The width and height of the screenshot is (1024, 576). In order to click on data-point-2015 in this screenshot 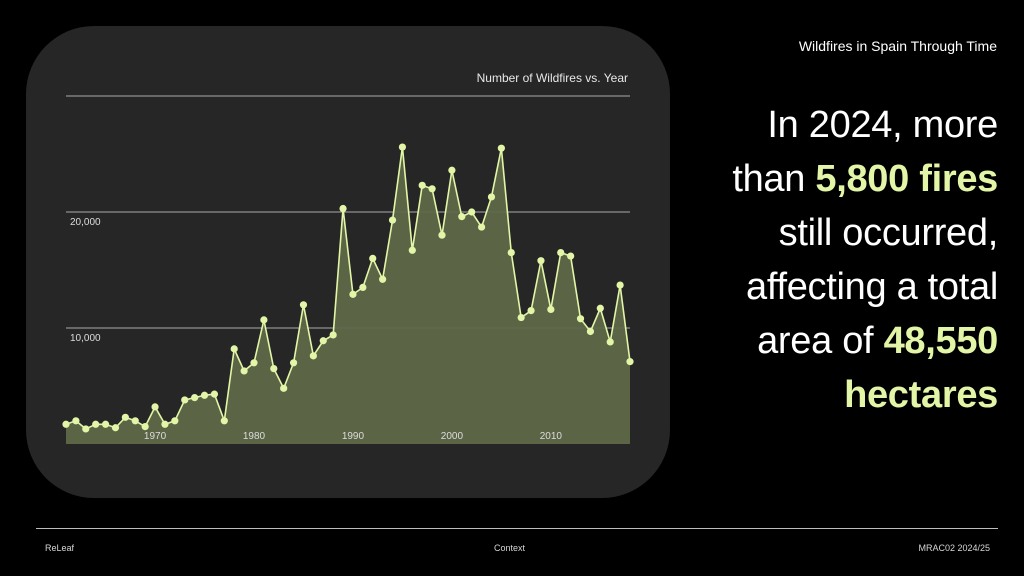, I will do `click(600, 308)`.